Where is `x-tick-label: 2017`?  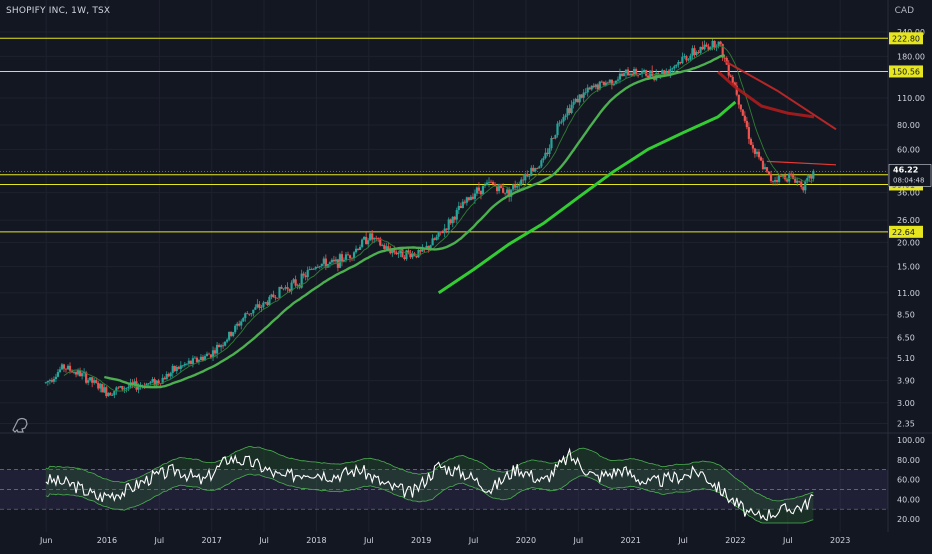
x-tick-label: 2017 is located at coordinates (212, 540).